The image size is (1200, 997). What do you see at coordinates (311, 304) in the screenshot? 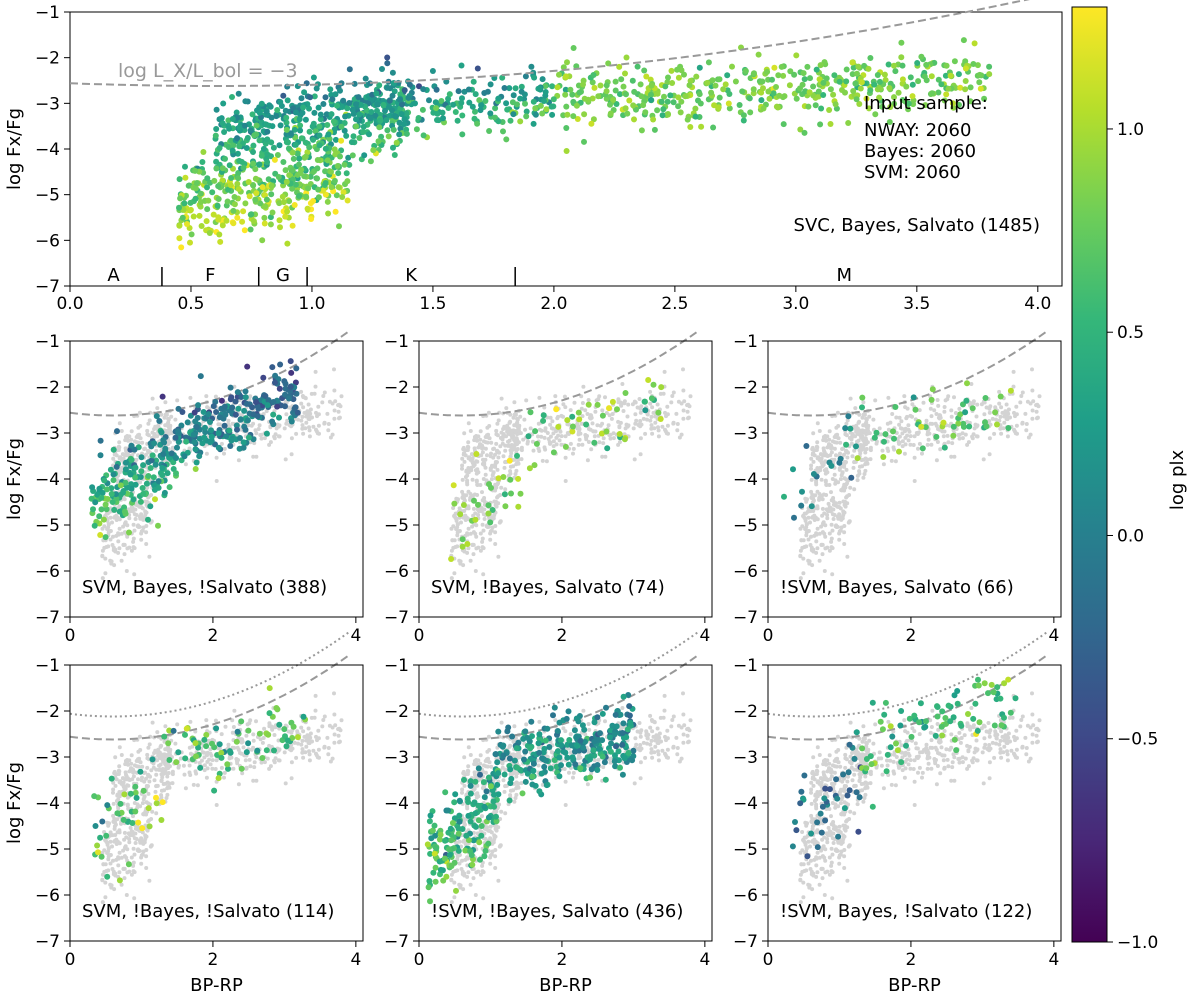
I see `top-x-tick-label: 1.0` at bounding box center [311, 304].